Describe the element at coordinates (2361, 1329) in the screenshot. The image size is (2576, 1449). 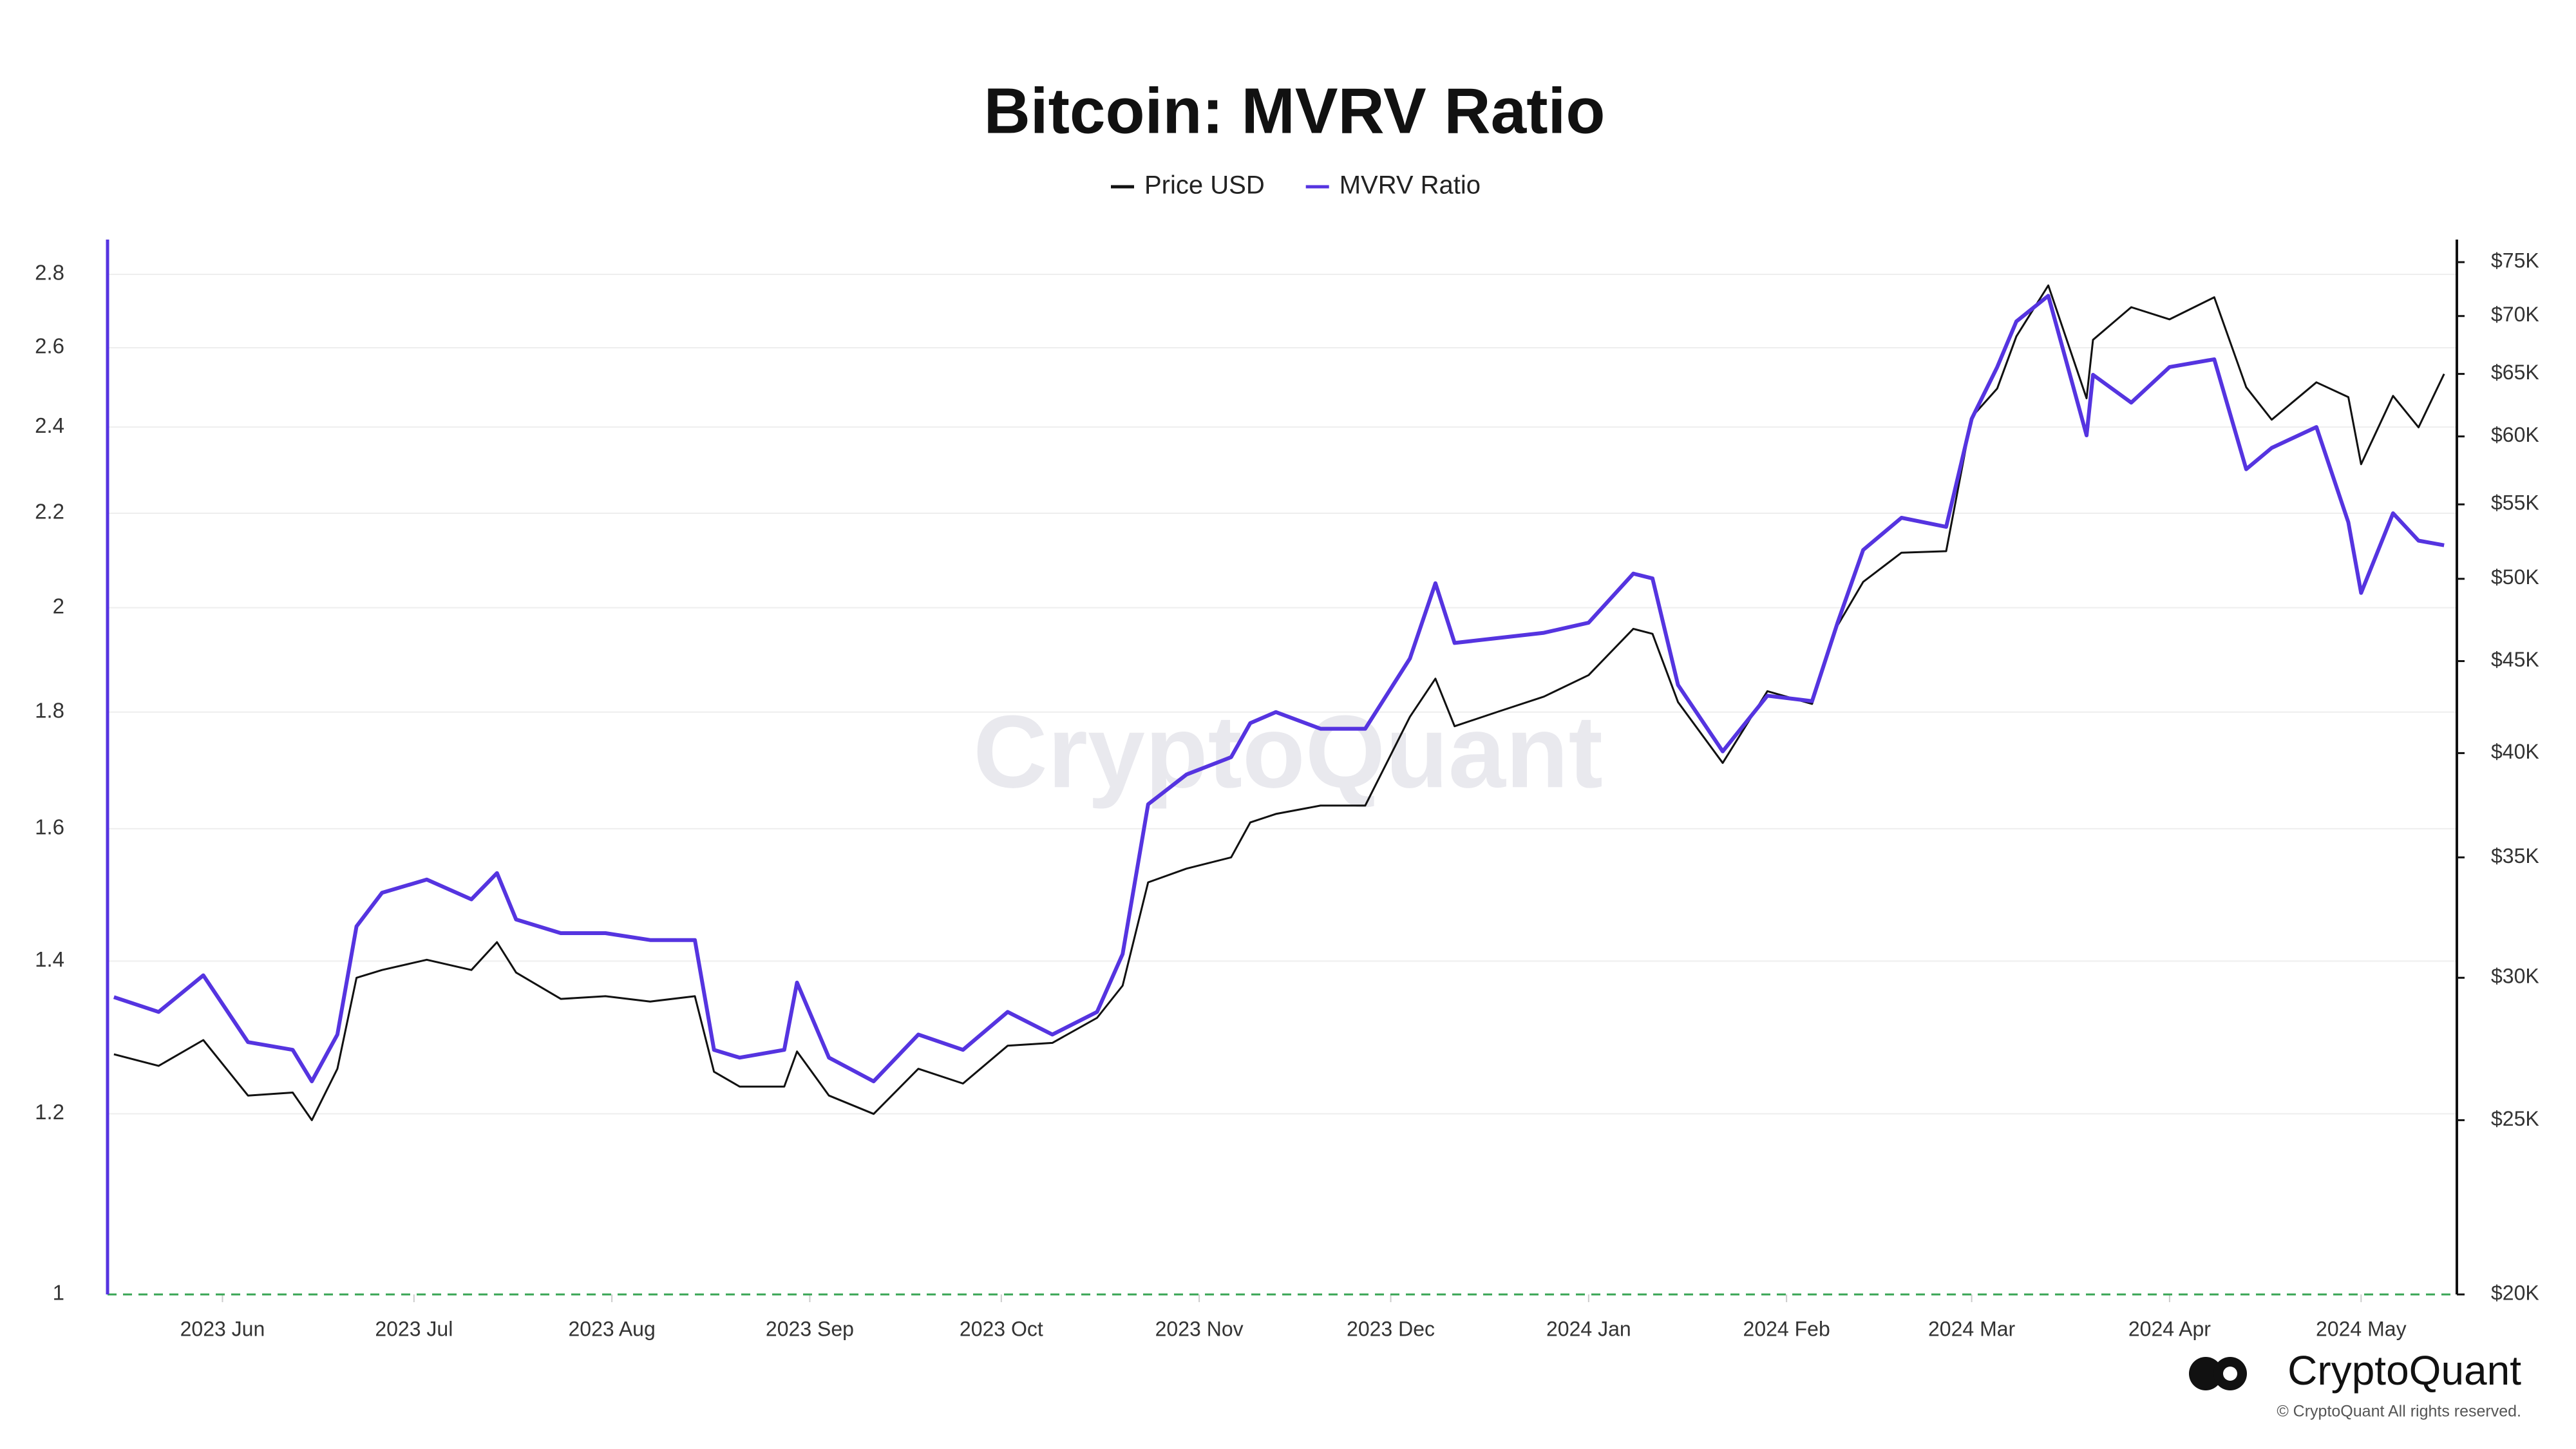
I see `x-tick-label: 2024 May` at that location.